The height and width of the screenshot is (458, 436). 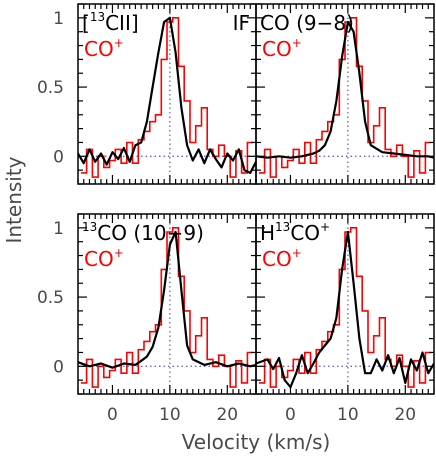 I want to click on panel-label-c13ii: [13CII], so click(x=110, y=22).